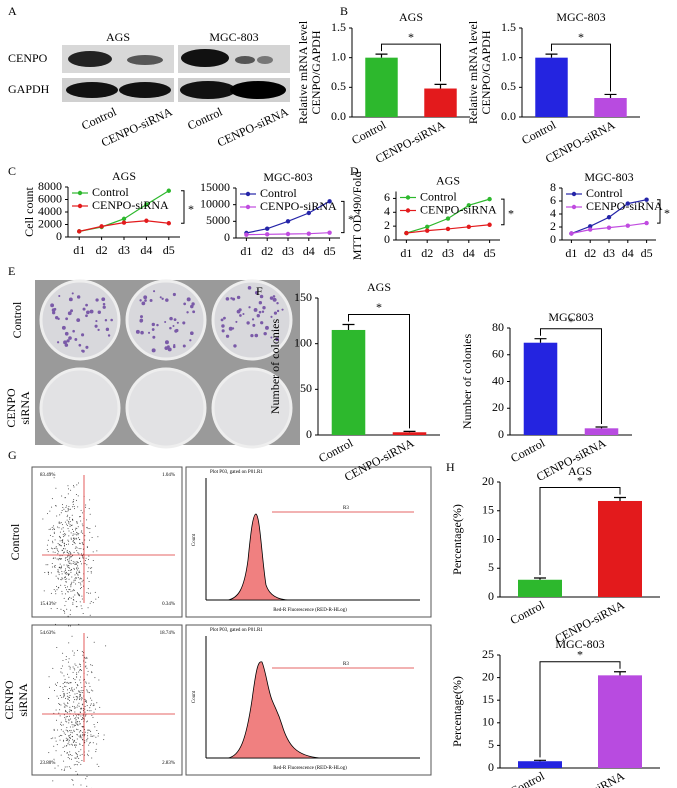 Image resolution: width=677 pixels, height=788 pixels. What do you see at coordinates (194, 696) in the screenshot?
I see `y-axis-label: Count` at bounding box center [194, 696].